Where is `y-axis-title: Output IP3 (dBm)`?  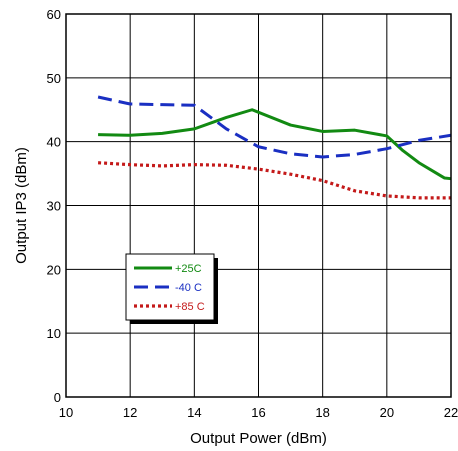 y-axis-title: Output IP3 (dBm) is located at coordinates (21, 205).